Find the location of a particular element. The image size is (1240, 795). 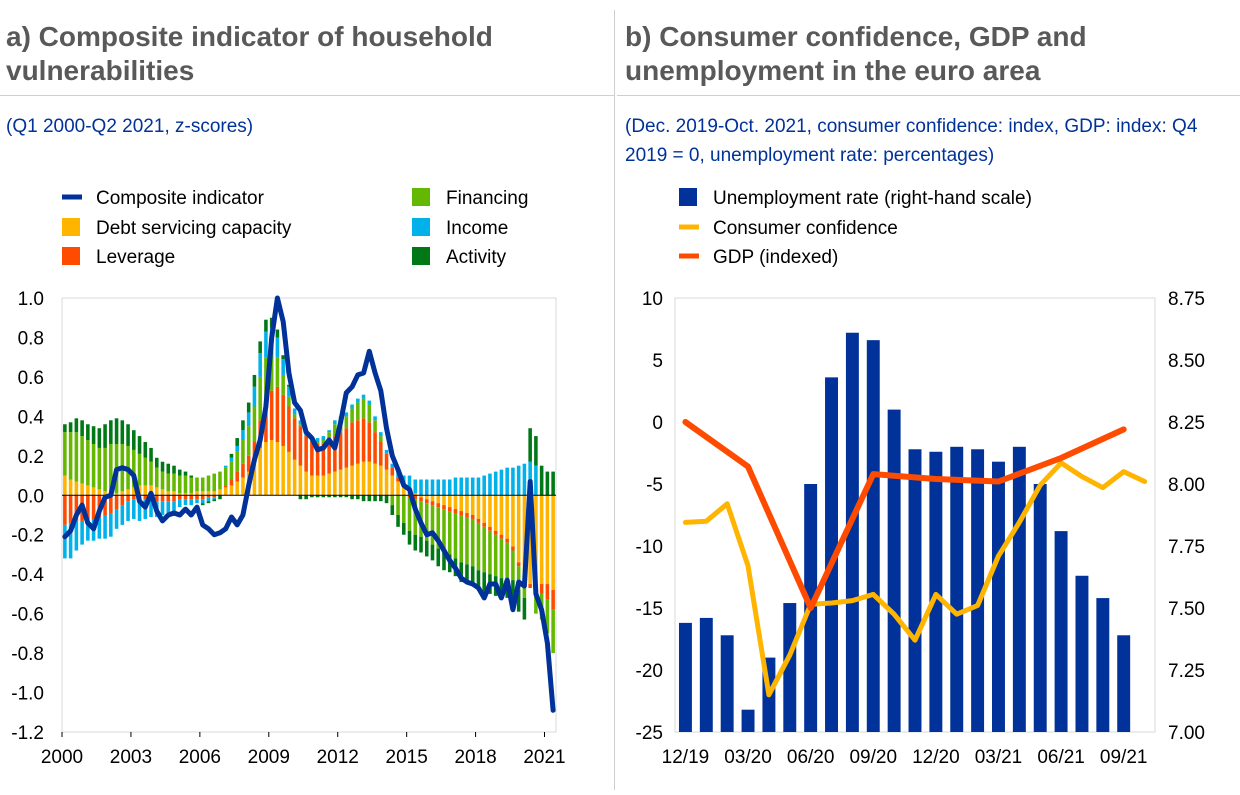

y-tick-label-right: 8.25 is located at coordinates (1186, 423).